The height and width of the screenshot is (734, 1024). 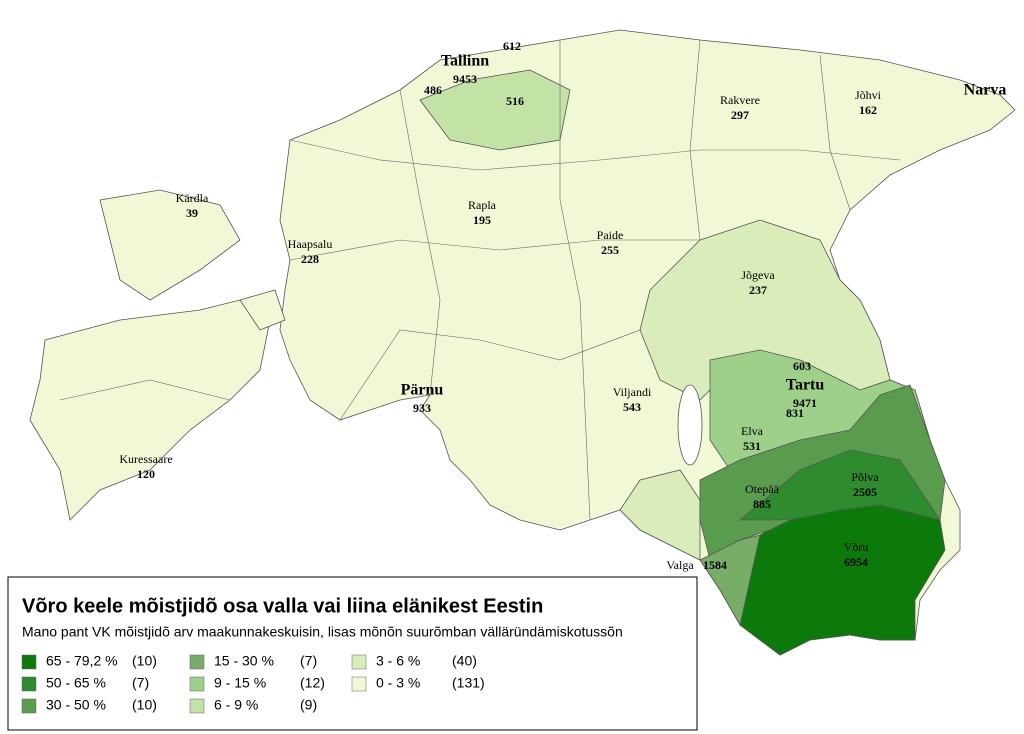 I want to click on island-muhu, so click(x=262, y=310).